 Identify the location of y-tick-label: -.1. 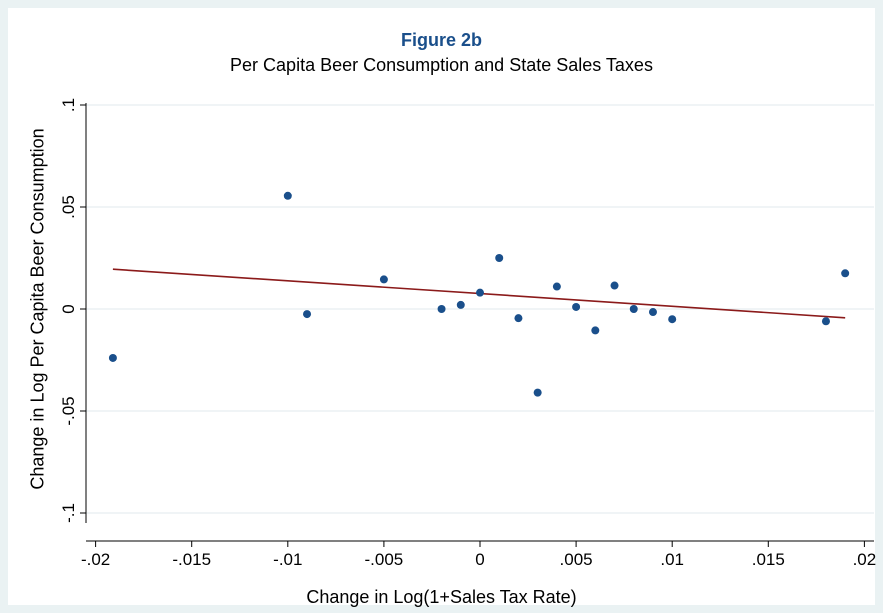
(68, 513).